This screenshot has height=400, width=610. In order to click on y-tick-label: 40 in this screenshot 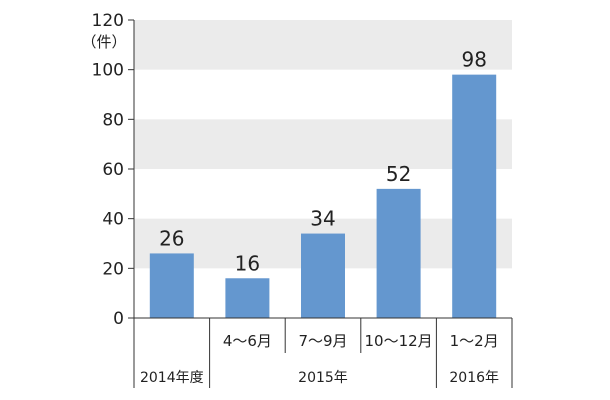, I will do `click(113, 220)`.